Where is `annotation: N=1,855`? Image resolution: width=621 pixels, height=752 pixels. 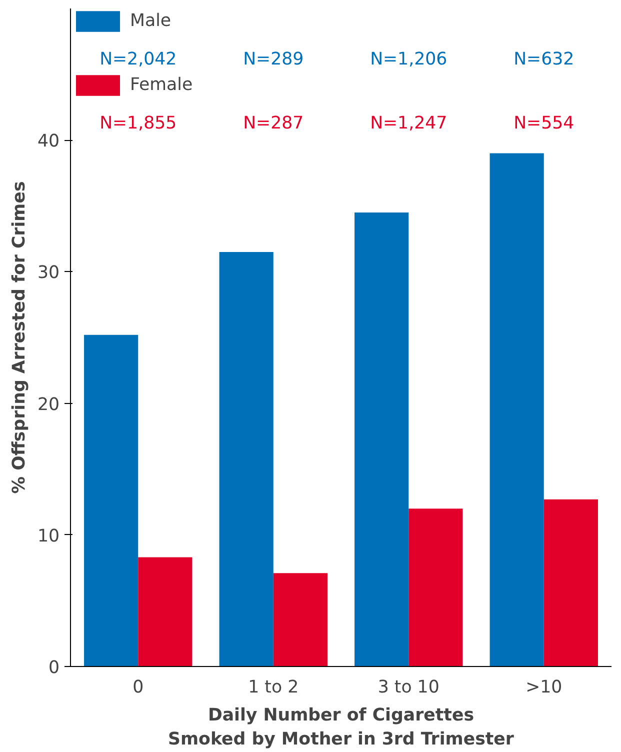
annotation: N=1,855 is located at coordinates (138, 124).